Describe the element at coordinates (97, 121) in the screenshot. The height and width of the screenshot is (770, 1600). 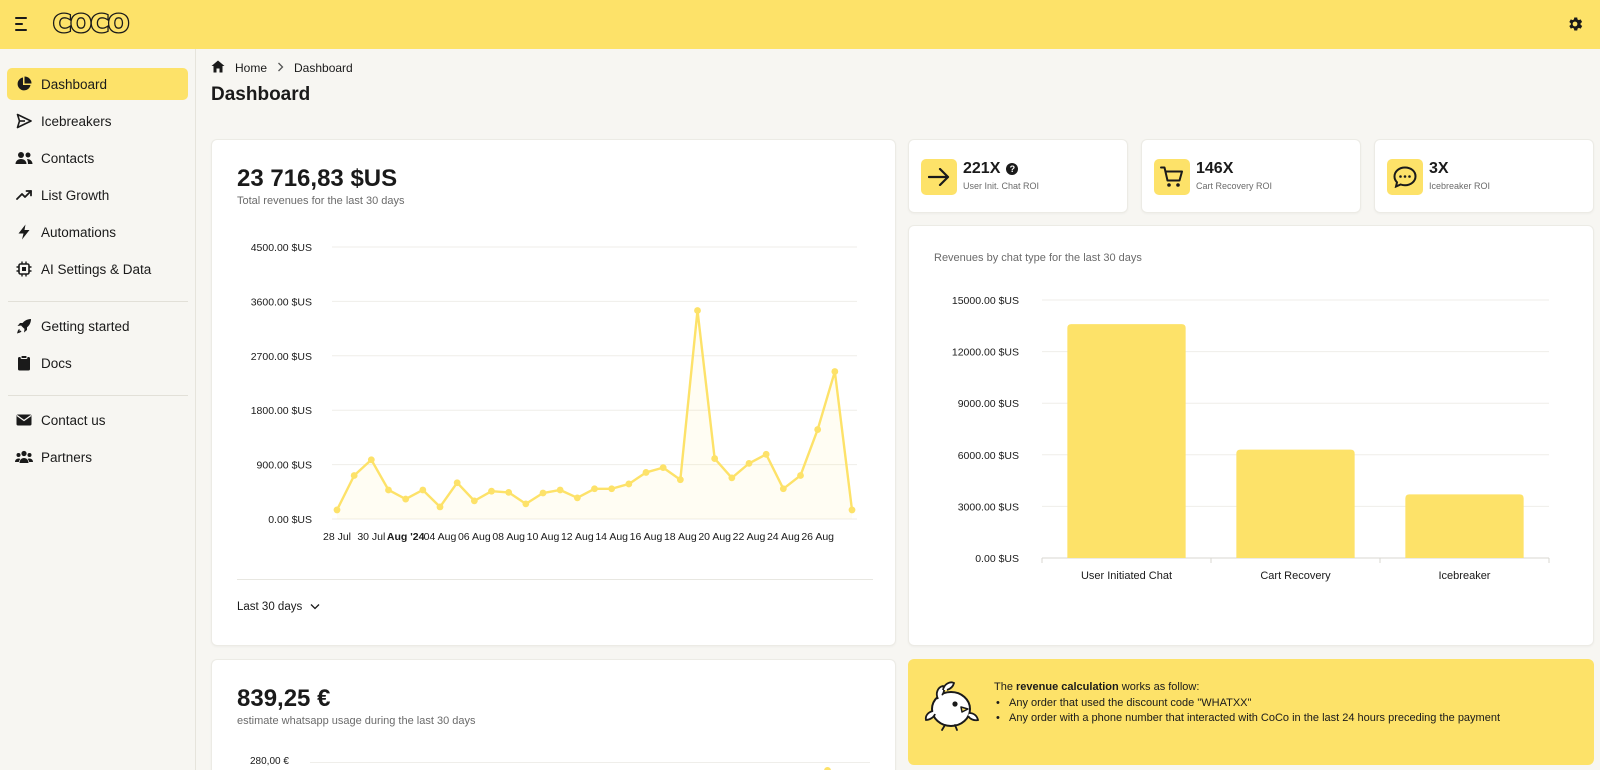
I see `sidebar-item-icebreakers: Icebreakers` at that location.